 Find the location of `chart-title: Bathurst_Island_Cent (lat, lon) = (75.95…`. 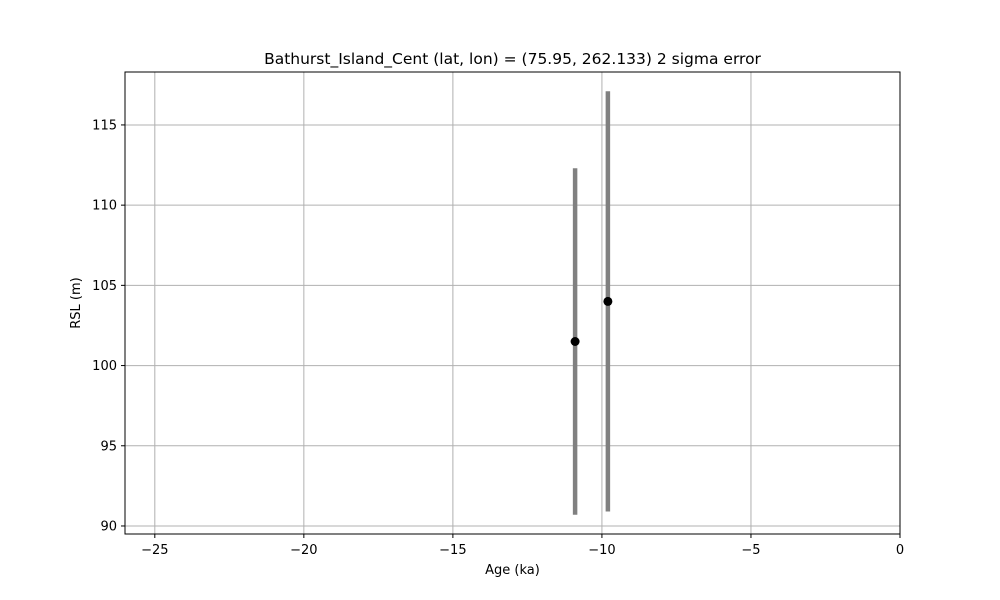

chart-title: Bathurst_Island_Cent (lat, lon) = (75.95… is located at coordinates (512, 59).